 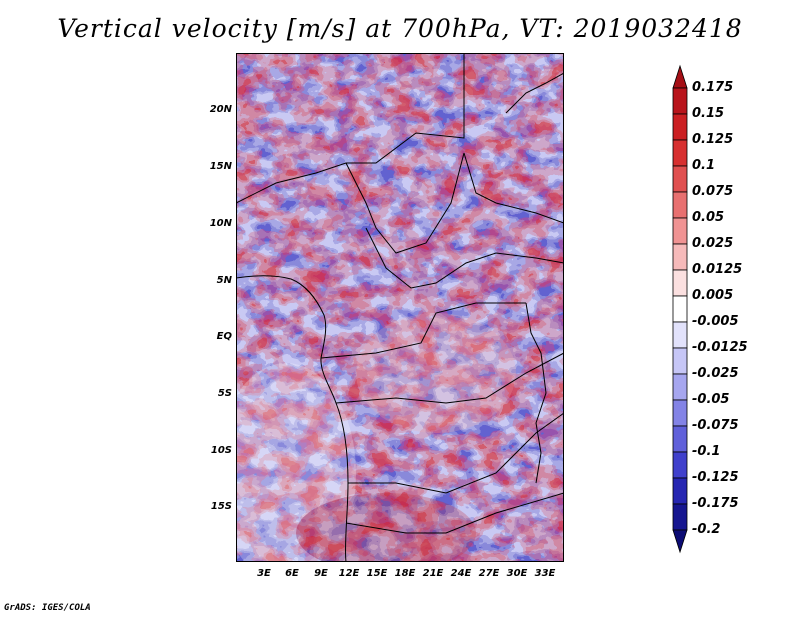 What do you see at coordinates (489, 573) in the screenshot?
I see `lon-tick-label: 27E` at bounding box center [489, 573].